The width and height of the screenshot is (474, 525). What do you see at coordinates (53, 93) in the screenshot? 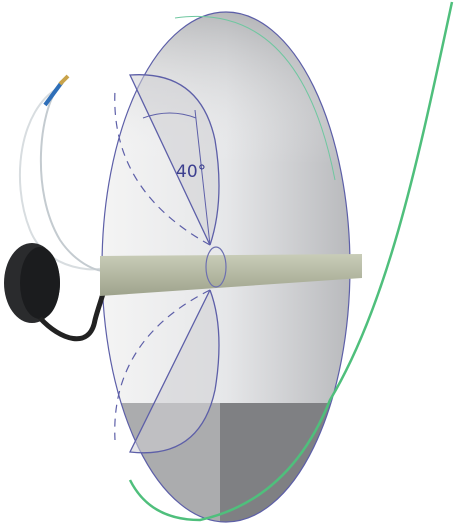
I see `connector` at bounding box center [53, 93].